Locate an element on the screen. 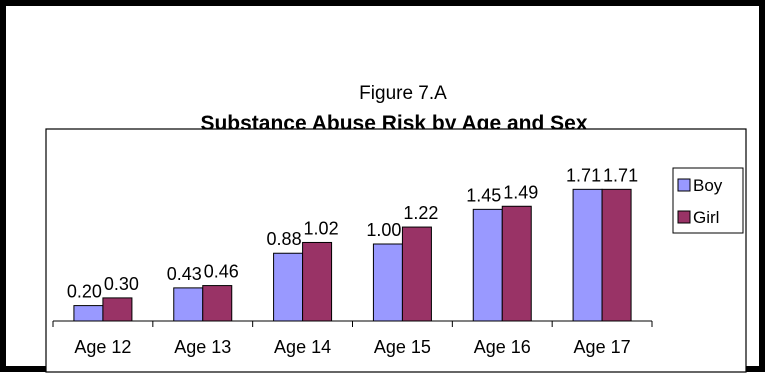 The width and height of the screenshot is (765, 378). data-label-boy: 1.00 is located at coordinates (383, 230).